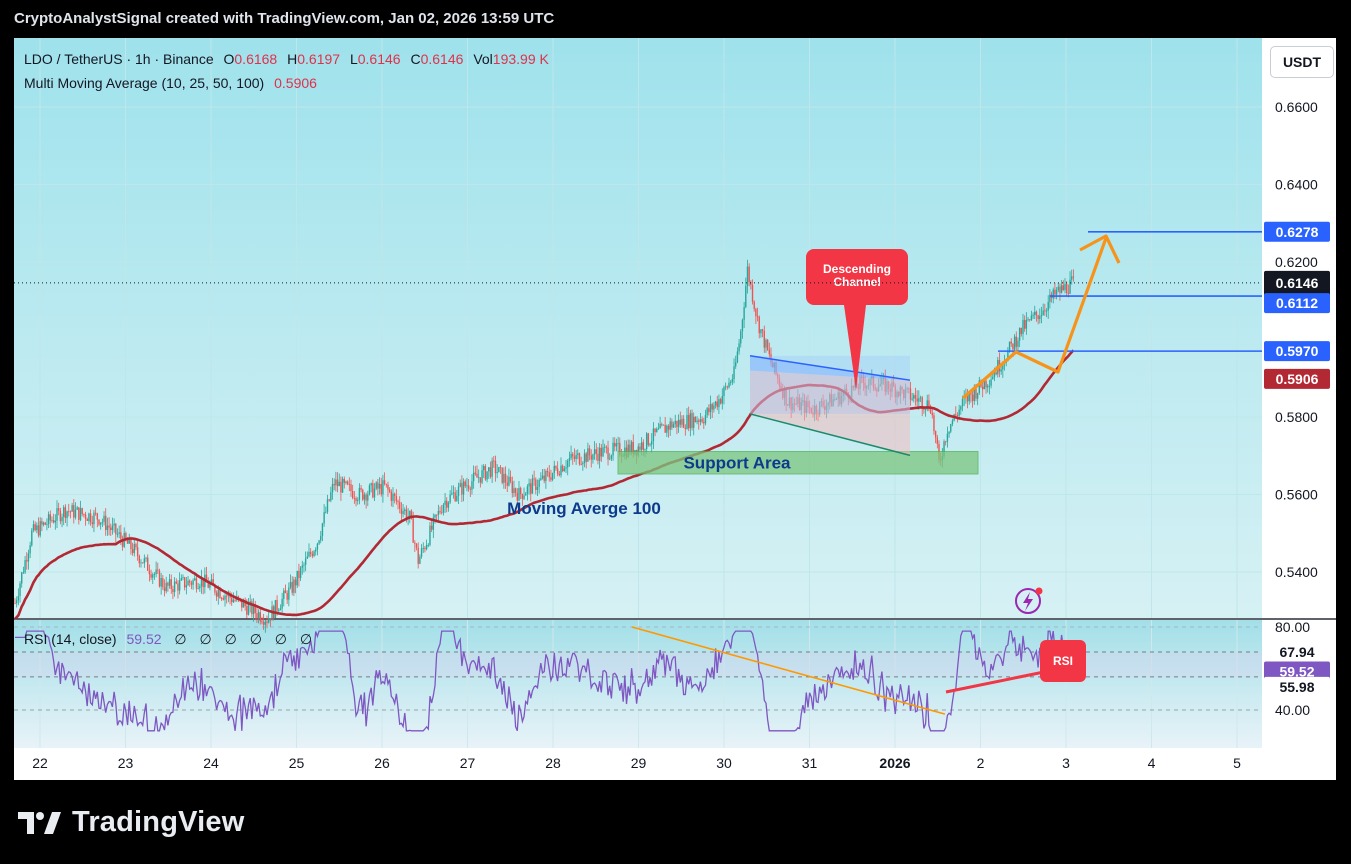  Describe the element at coordinates (119, 59) in the screenshot. I see `symbol-name: LDO / TetherUS · 1h · Binance` at that location.